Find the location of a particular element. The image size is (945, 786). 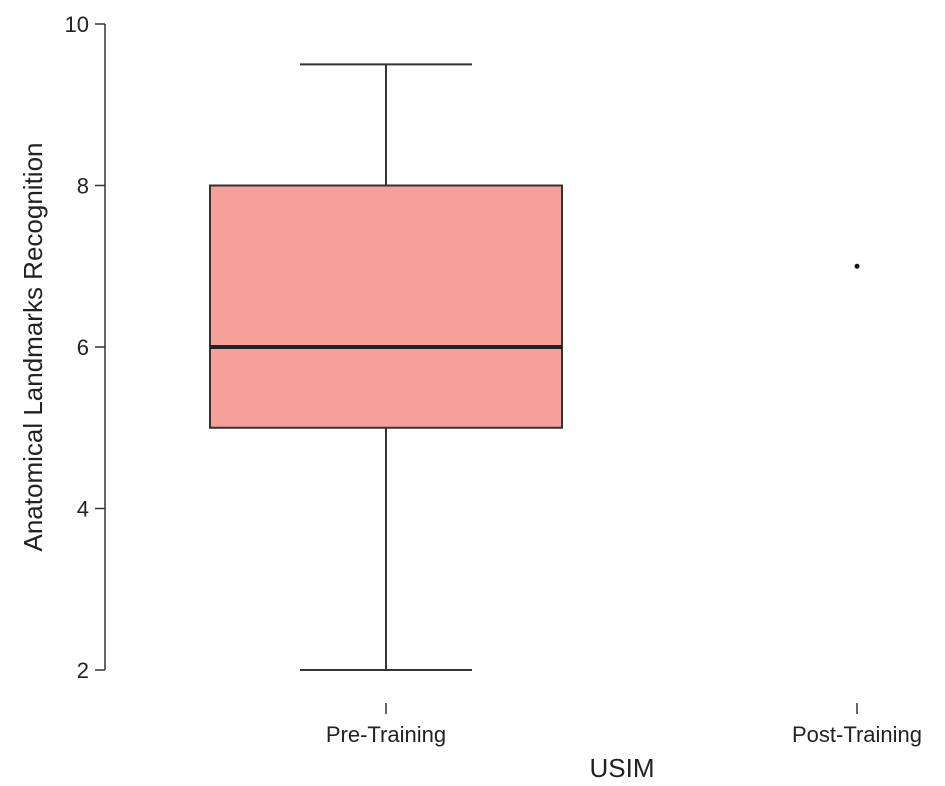

x-axis-title: USIM is located at coordinates (622, 768).